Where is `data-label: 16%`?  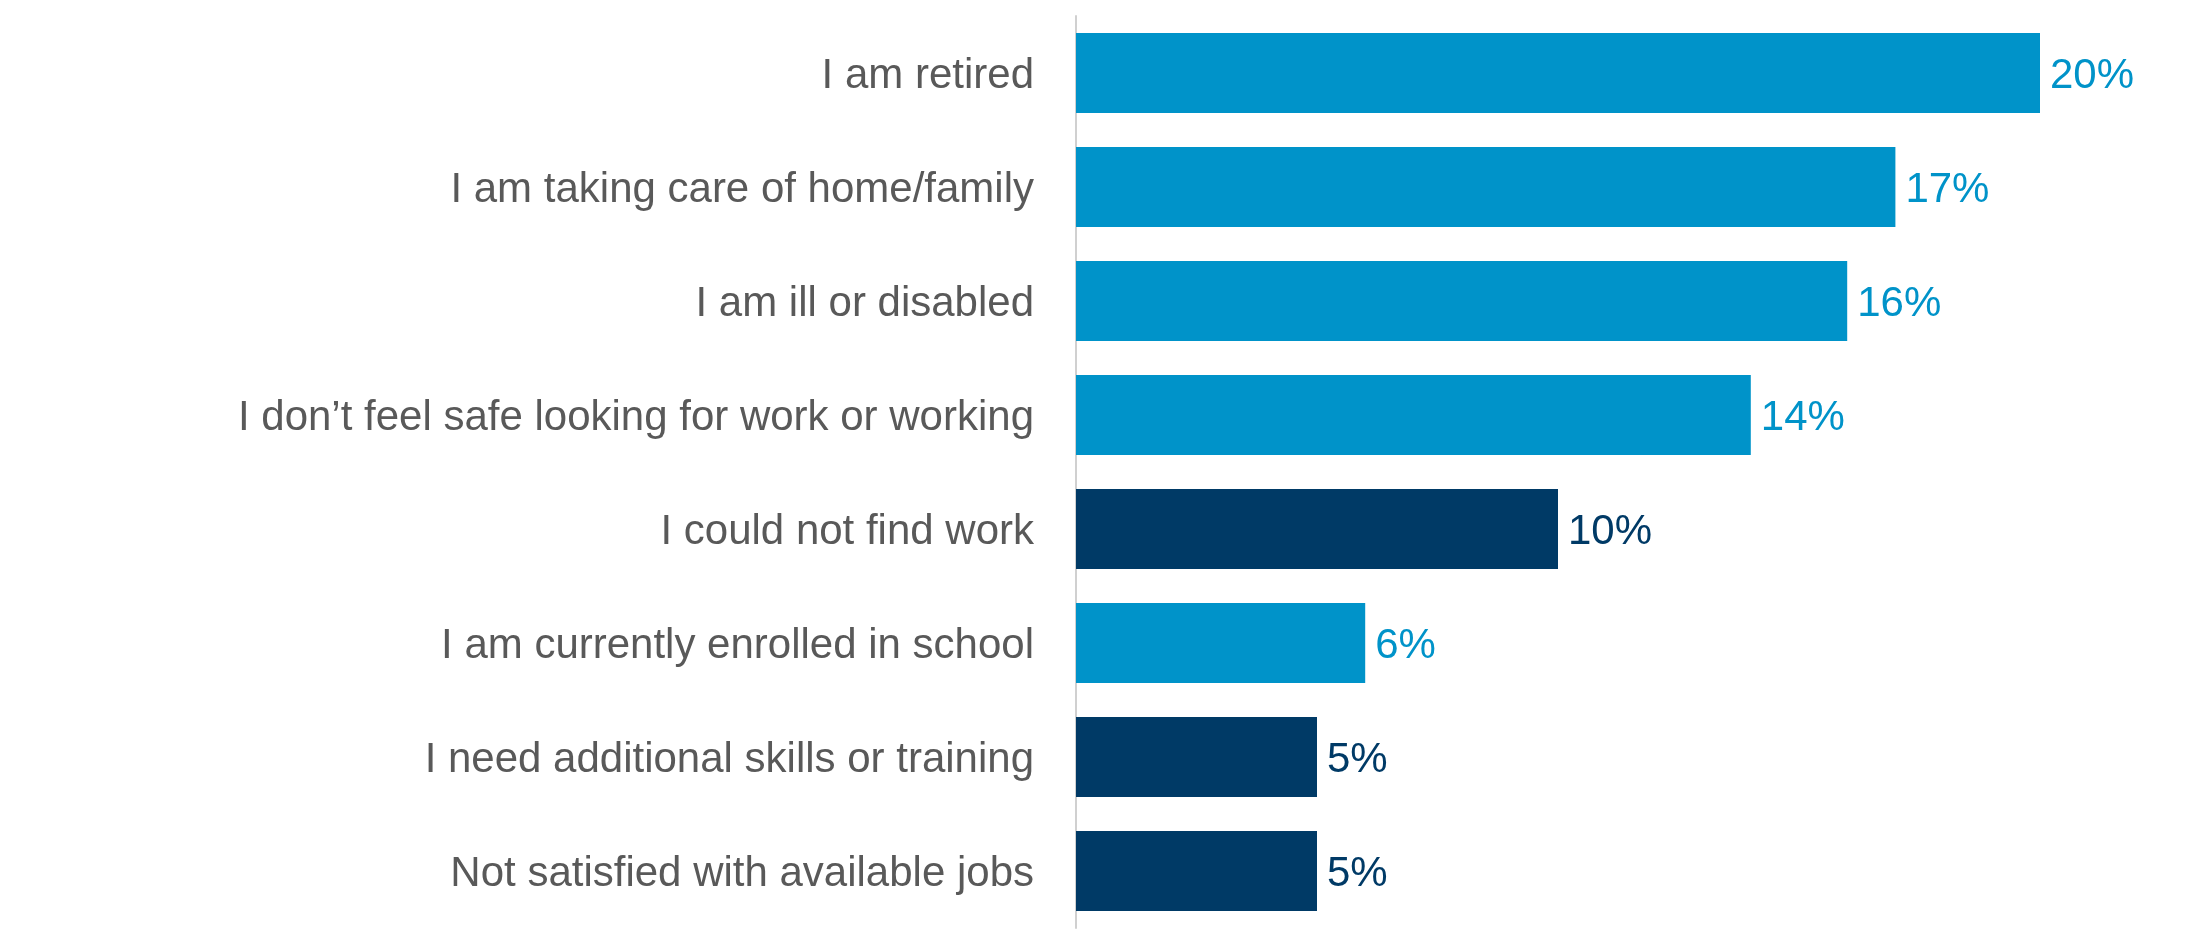 data-label: 16% is located at coordinates (1899, 301).